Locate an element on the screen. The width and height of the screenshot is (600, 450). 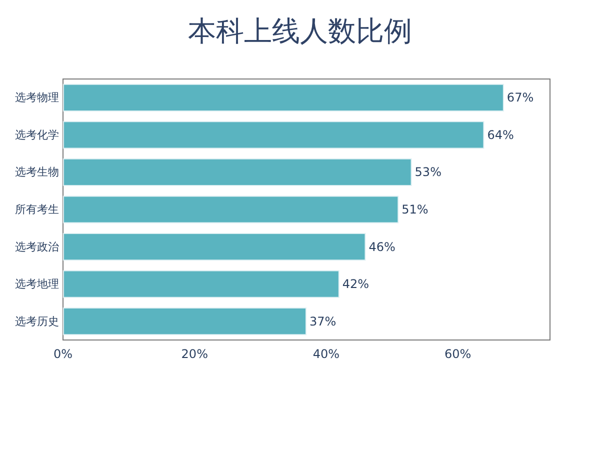
data-label: 64% is located at coordinates (500, 135).